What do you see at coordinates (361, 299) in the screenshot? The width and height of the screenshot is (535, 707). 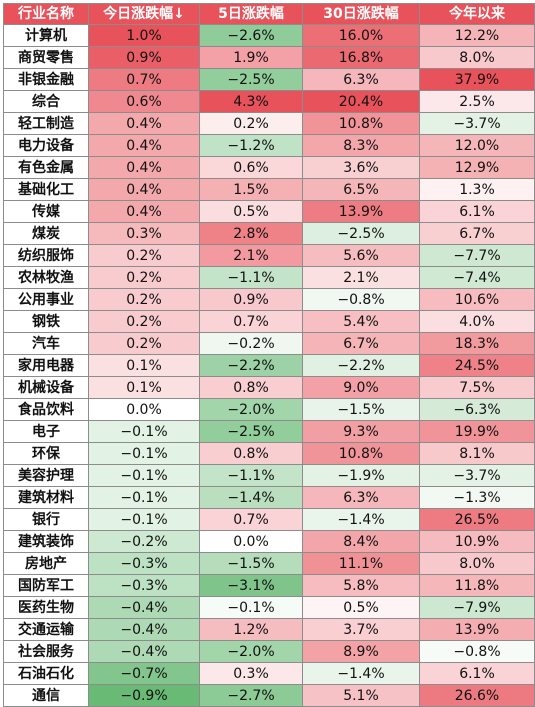 I see `30day-change-cell: −0.8%` at bounding box center [361, 299].